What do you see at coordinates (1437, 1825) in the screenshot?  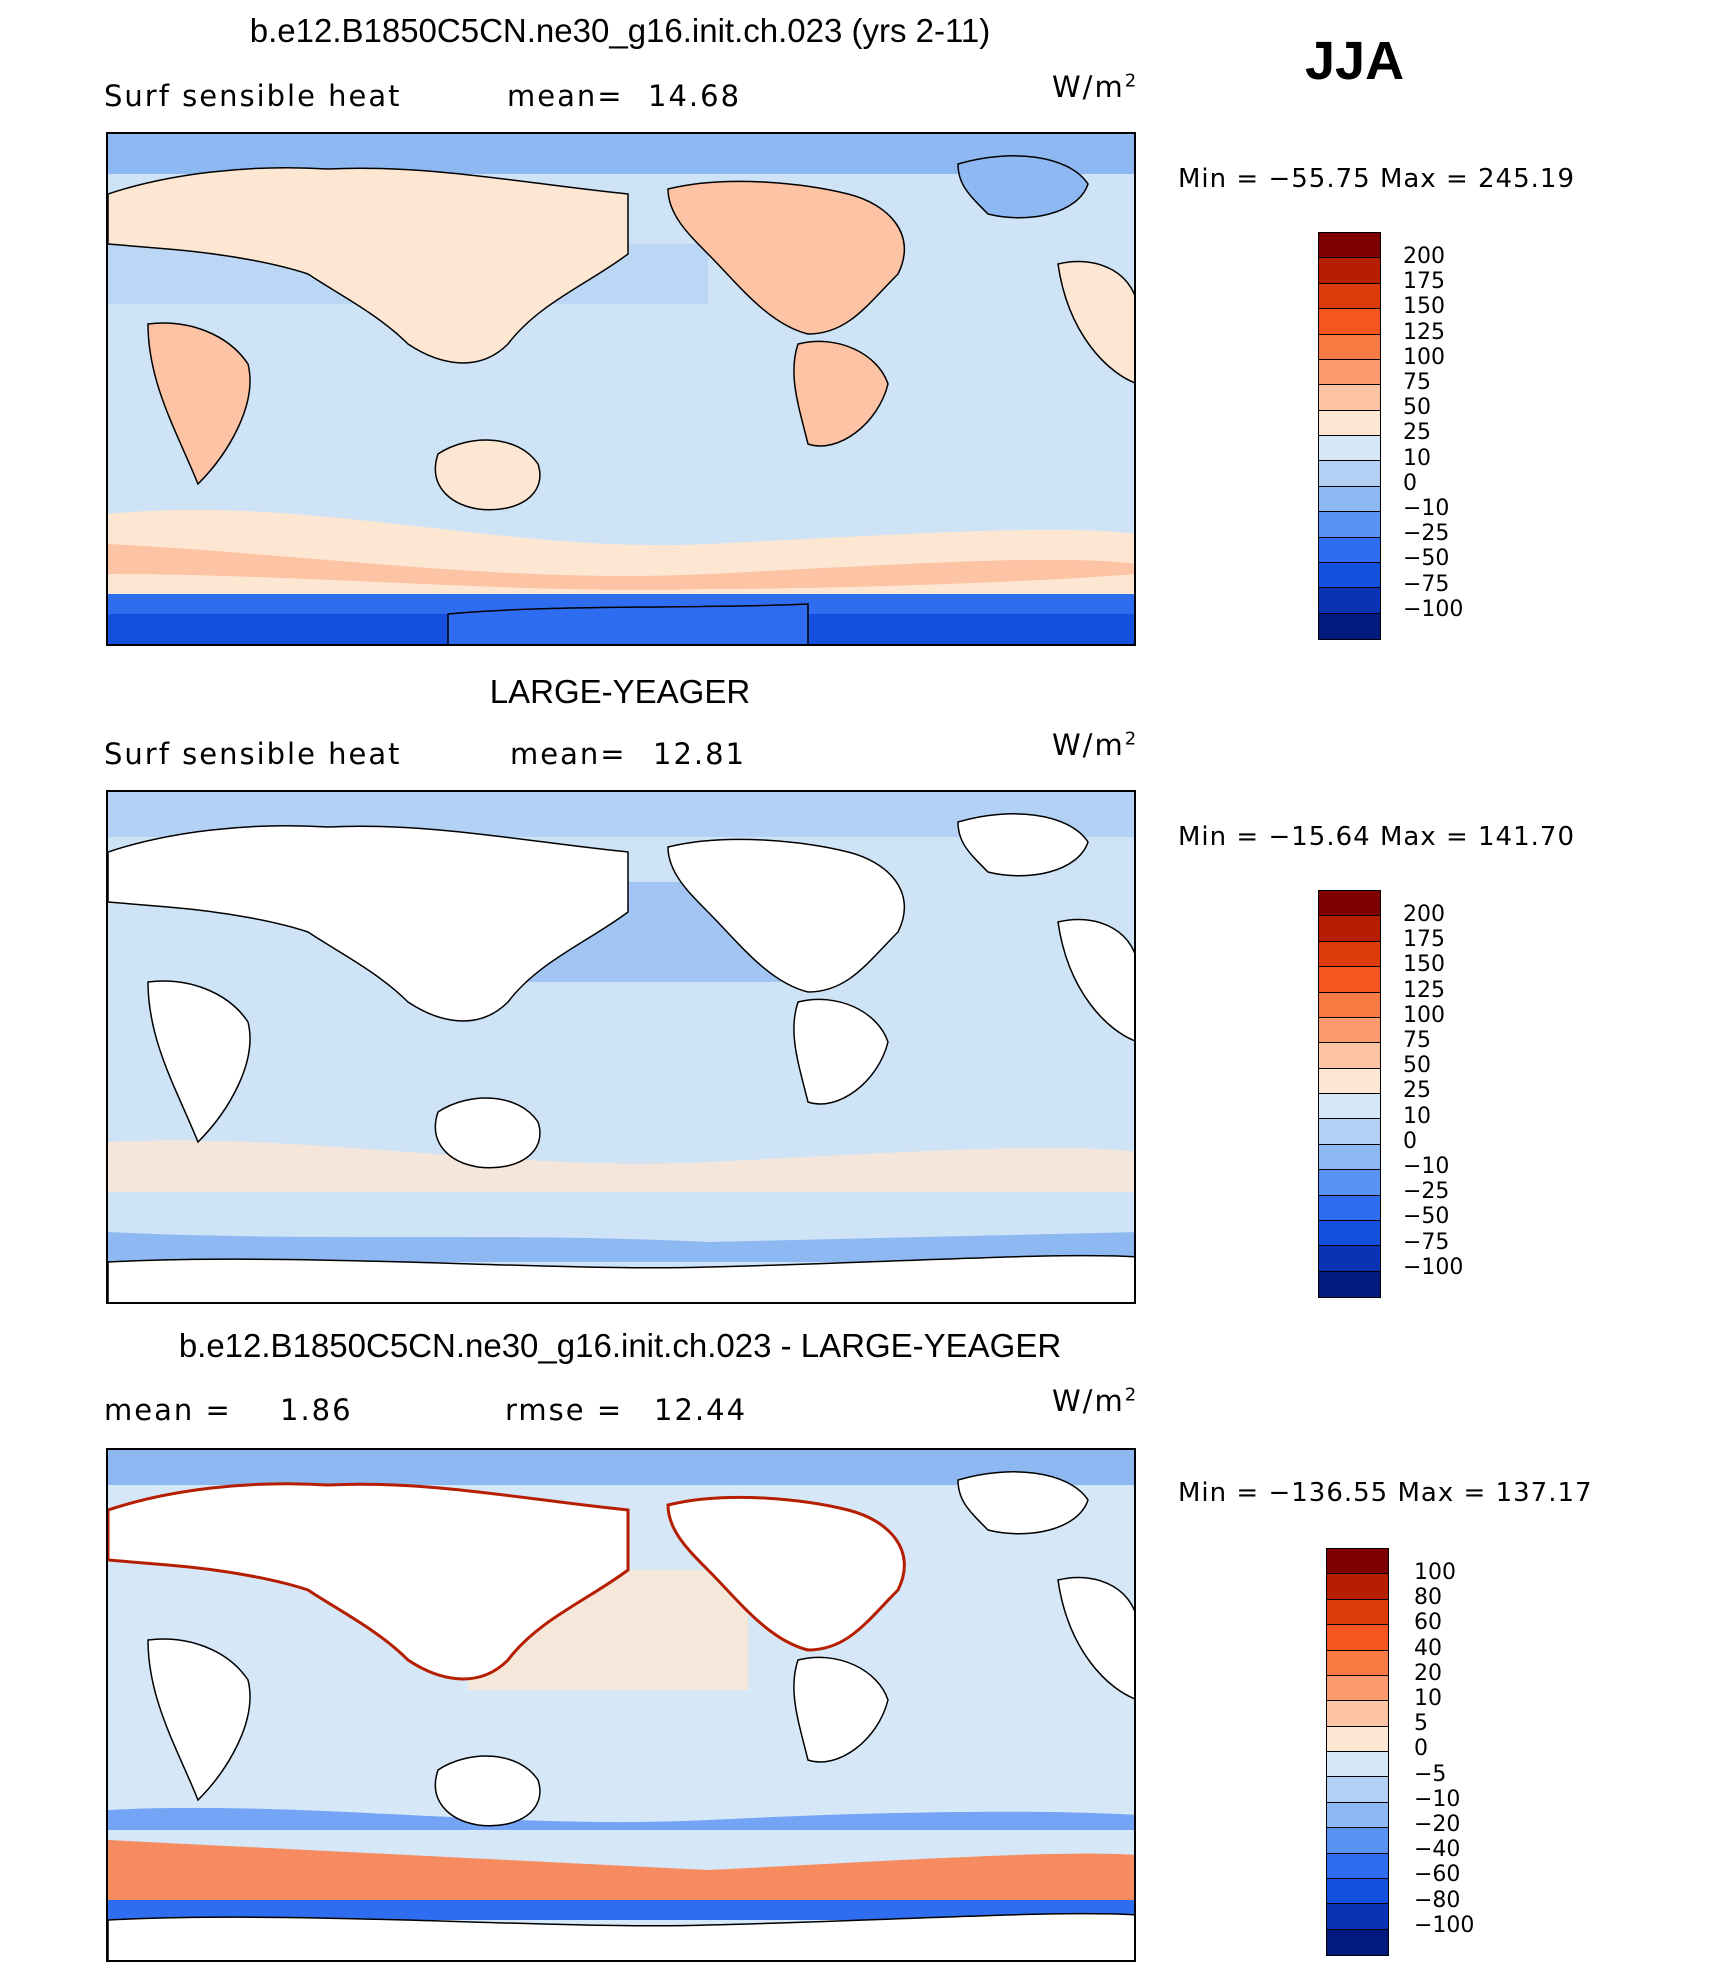 I see `colorbar-tick-label: −20` at bounding box center [1437, 1825].